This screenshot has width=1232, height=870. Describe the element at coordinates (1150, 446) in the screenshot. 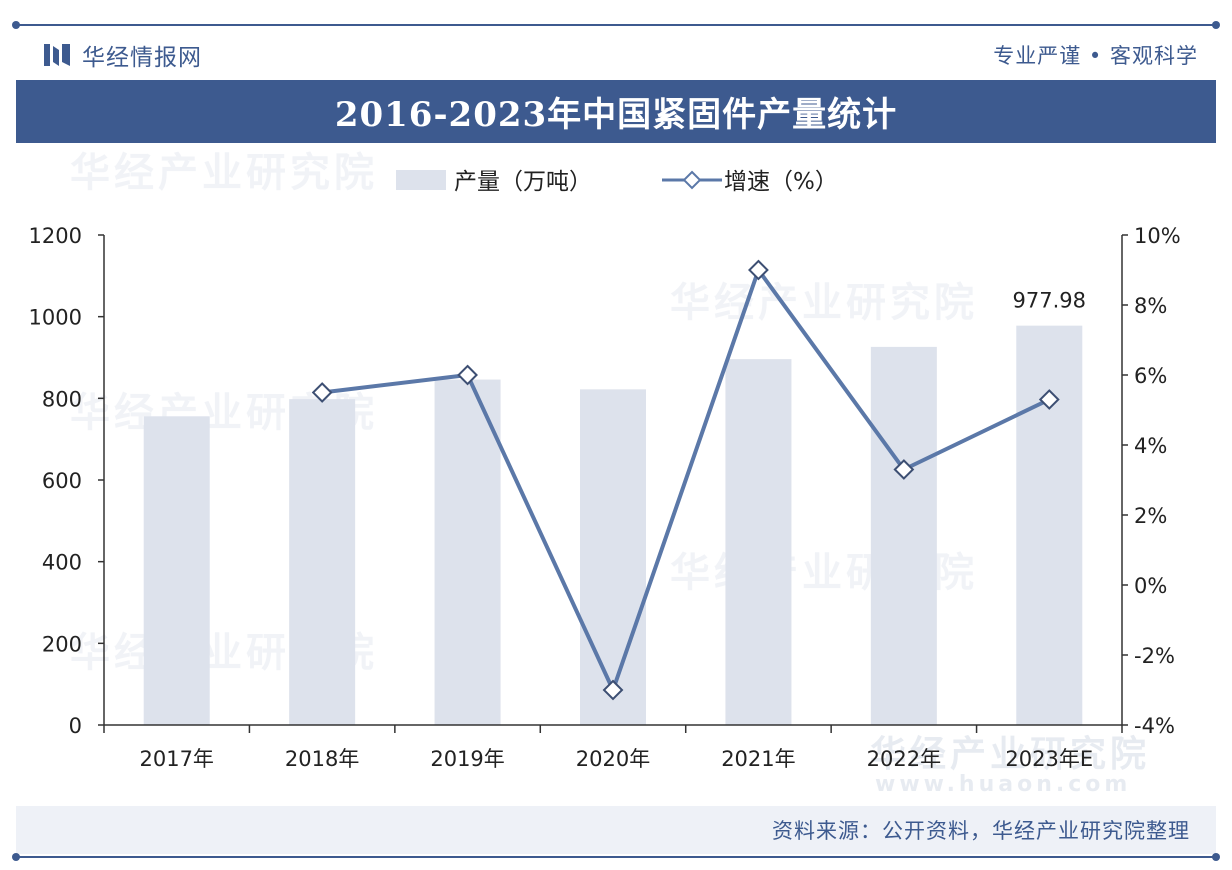

I see `y-right-tick-label: 4%` at that location.